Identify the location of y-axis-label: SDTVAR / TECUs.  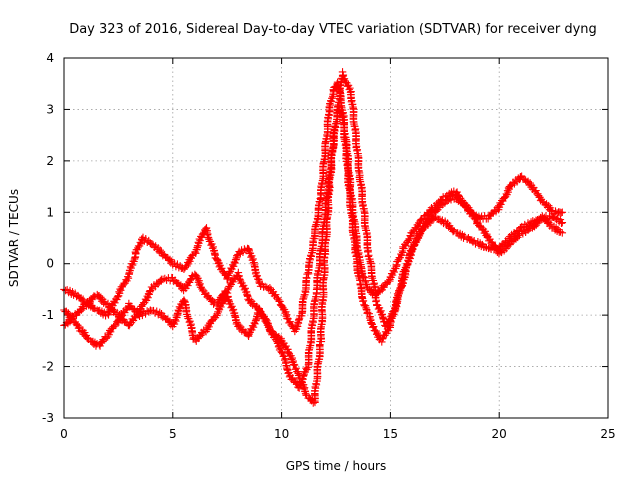
(14, 238).